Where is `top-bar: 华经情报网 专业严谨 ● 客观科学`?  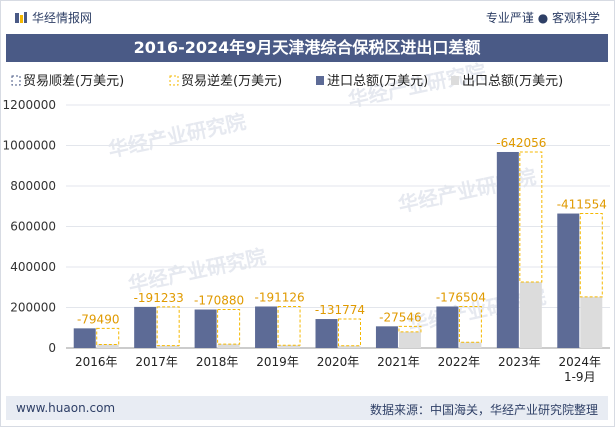 top-bar: 华经情报网 专业严谨 ● 客观科学 is located at coordinates (307, 17).